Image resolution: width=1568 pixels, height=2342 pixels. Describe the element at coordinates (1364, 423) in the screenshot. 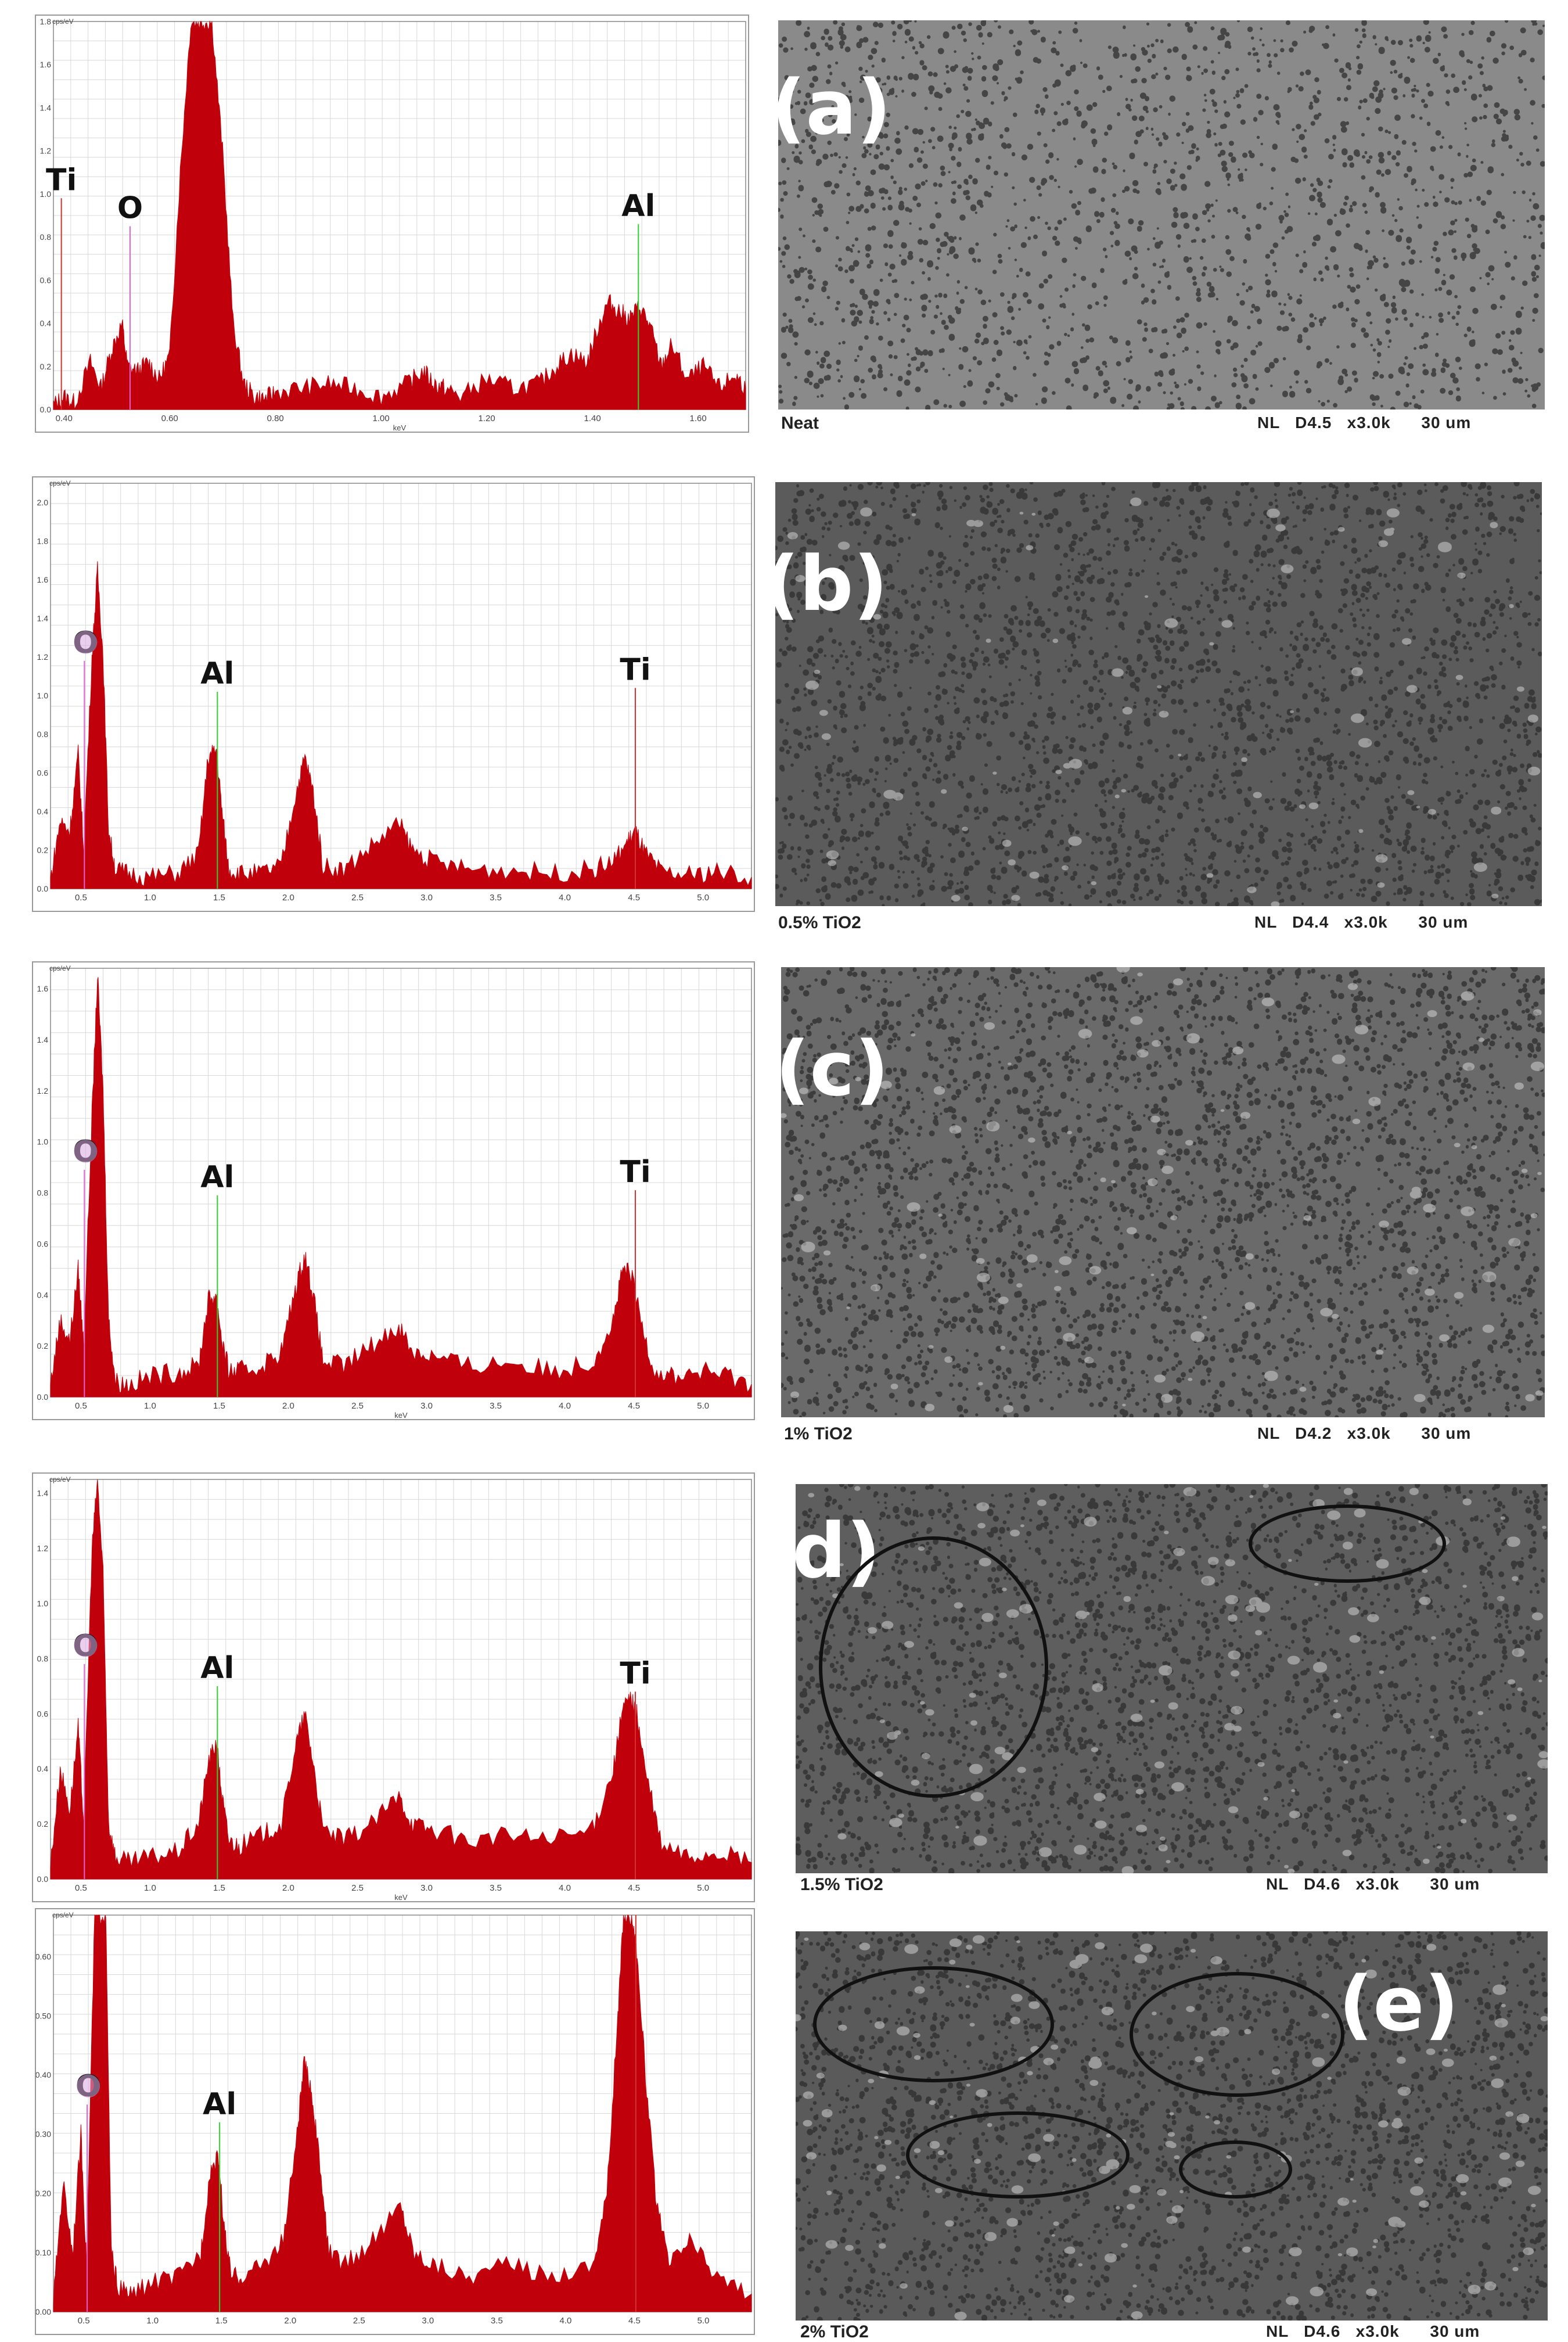

I see `sem-footer-a: NL D4.5 x3.0k 30 um` at that location.